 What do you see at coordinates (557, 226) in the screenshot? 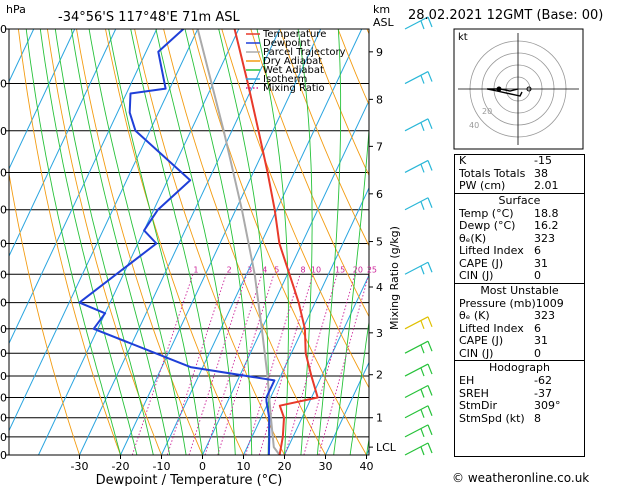
I see `surface-value: 16.2` at bounding box center [557, 226].